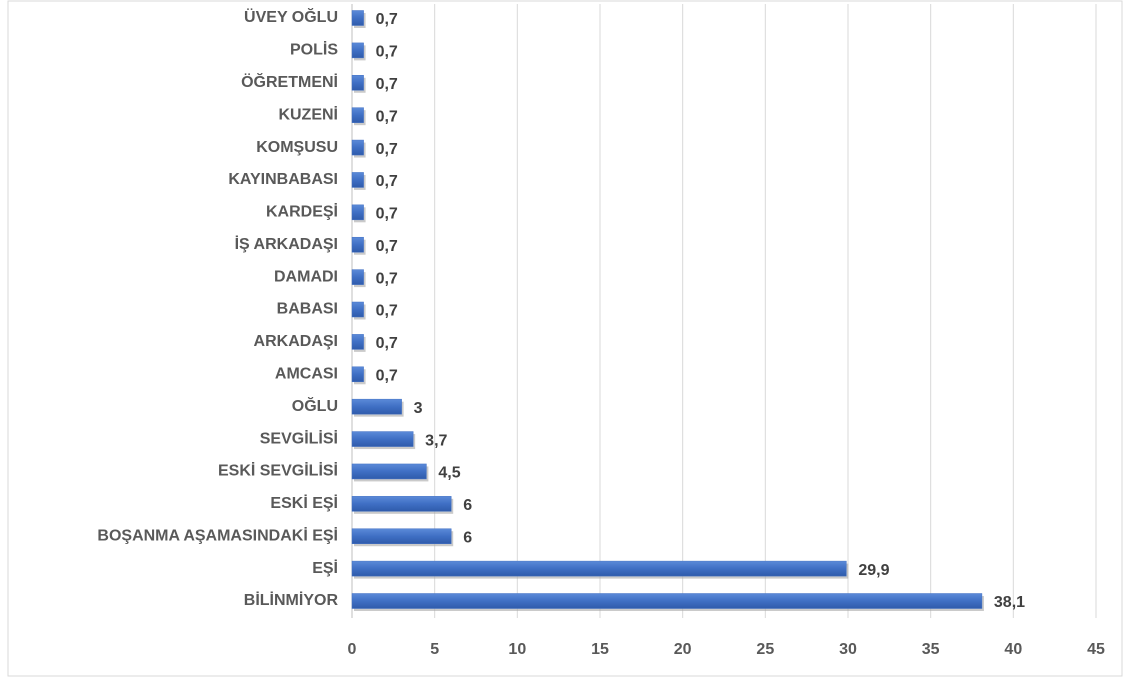 The height and width of the screenshot is (687, 1132). I want to click on value-label: 3,7, so click(436, 440).